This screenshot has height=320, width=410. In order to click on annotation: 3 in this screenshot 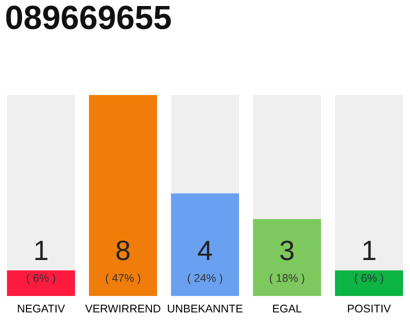, I will do `click(287, 250)`.